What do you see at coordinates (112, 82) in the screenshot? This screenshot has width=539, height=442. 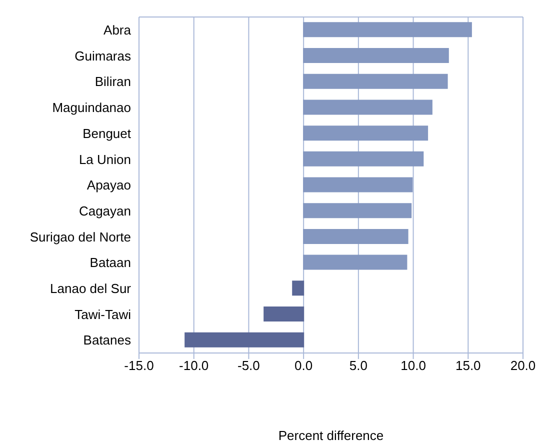 I see `y-tick-label: Biliran` at bounding box center [112, 82].